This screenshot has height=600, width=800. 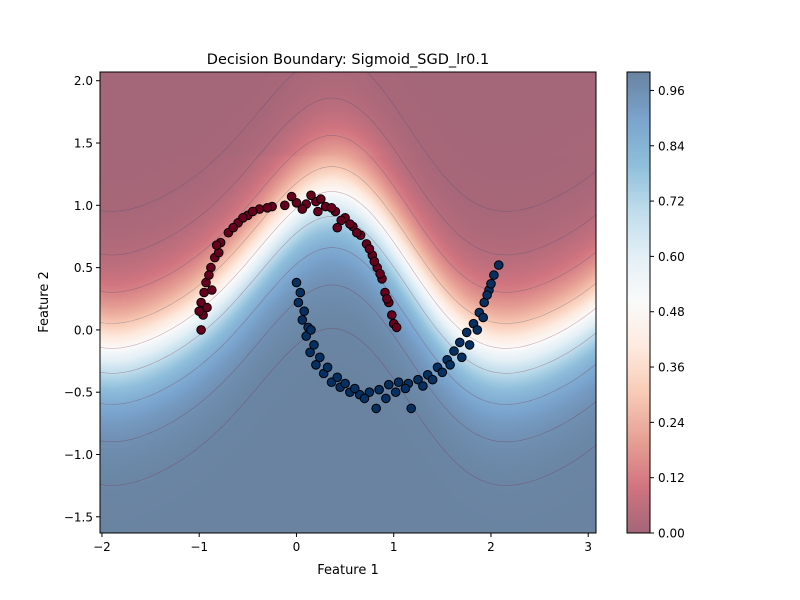 What do you see at coordinates (394, 547) in the screenshot?
I see `x-tick-label: 1` at bounding box center [394, 547].